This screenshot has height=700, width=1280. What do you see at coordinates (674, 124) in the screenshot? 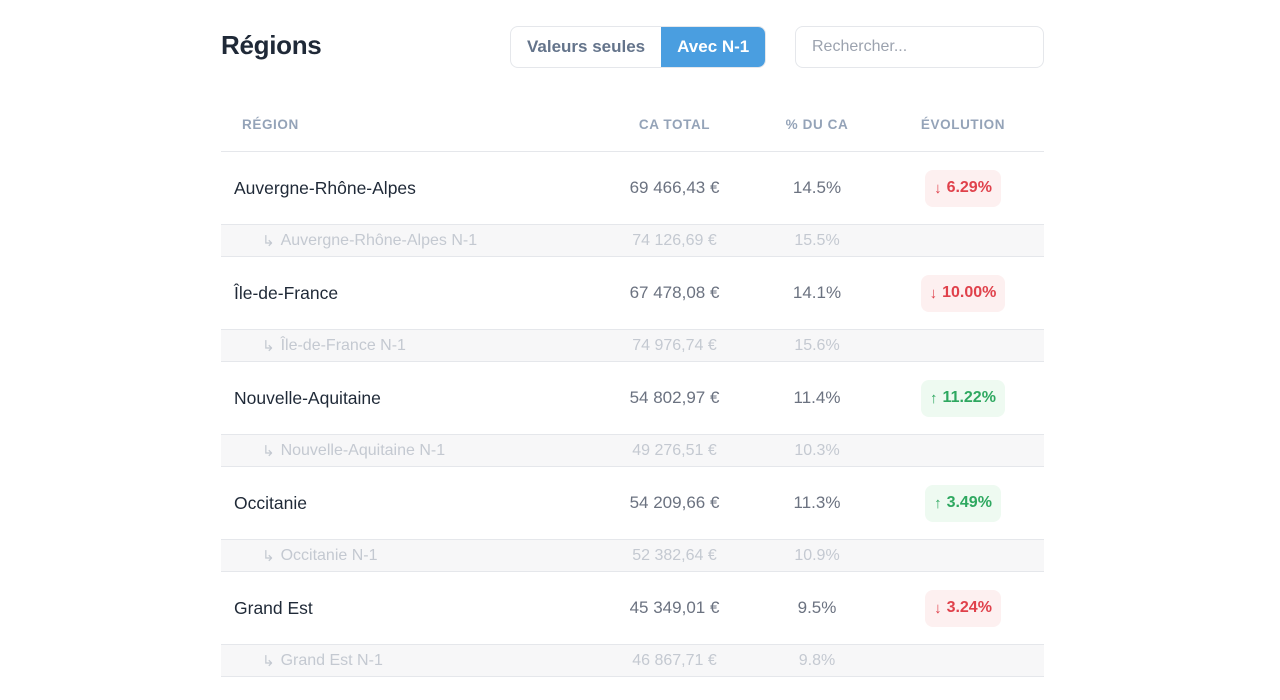
I see `column-header-ca-total: CA TOTAL` at bounding box center [674, 124].